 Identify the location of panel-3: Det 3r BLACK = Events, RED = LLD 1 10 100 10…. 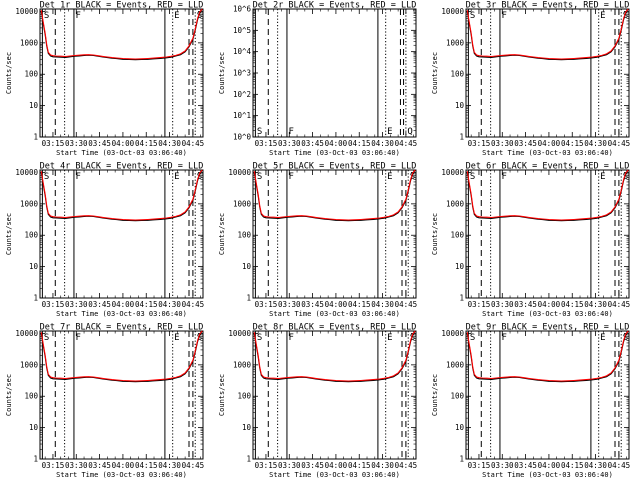
(530, 79).